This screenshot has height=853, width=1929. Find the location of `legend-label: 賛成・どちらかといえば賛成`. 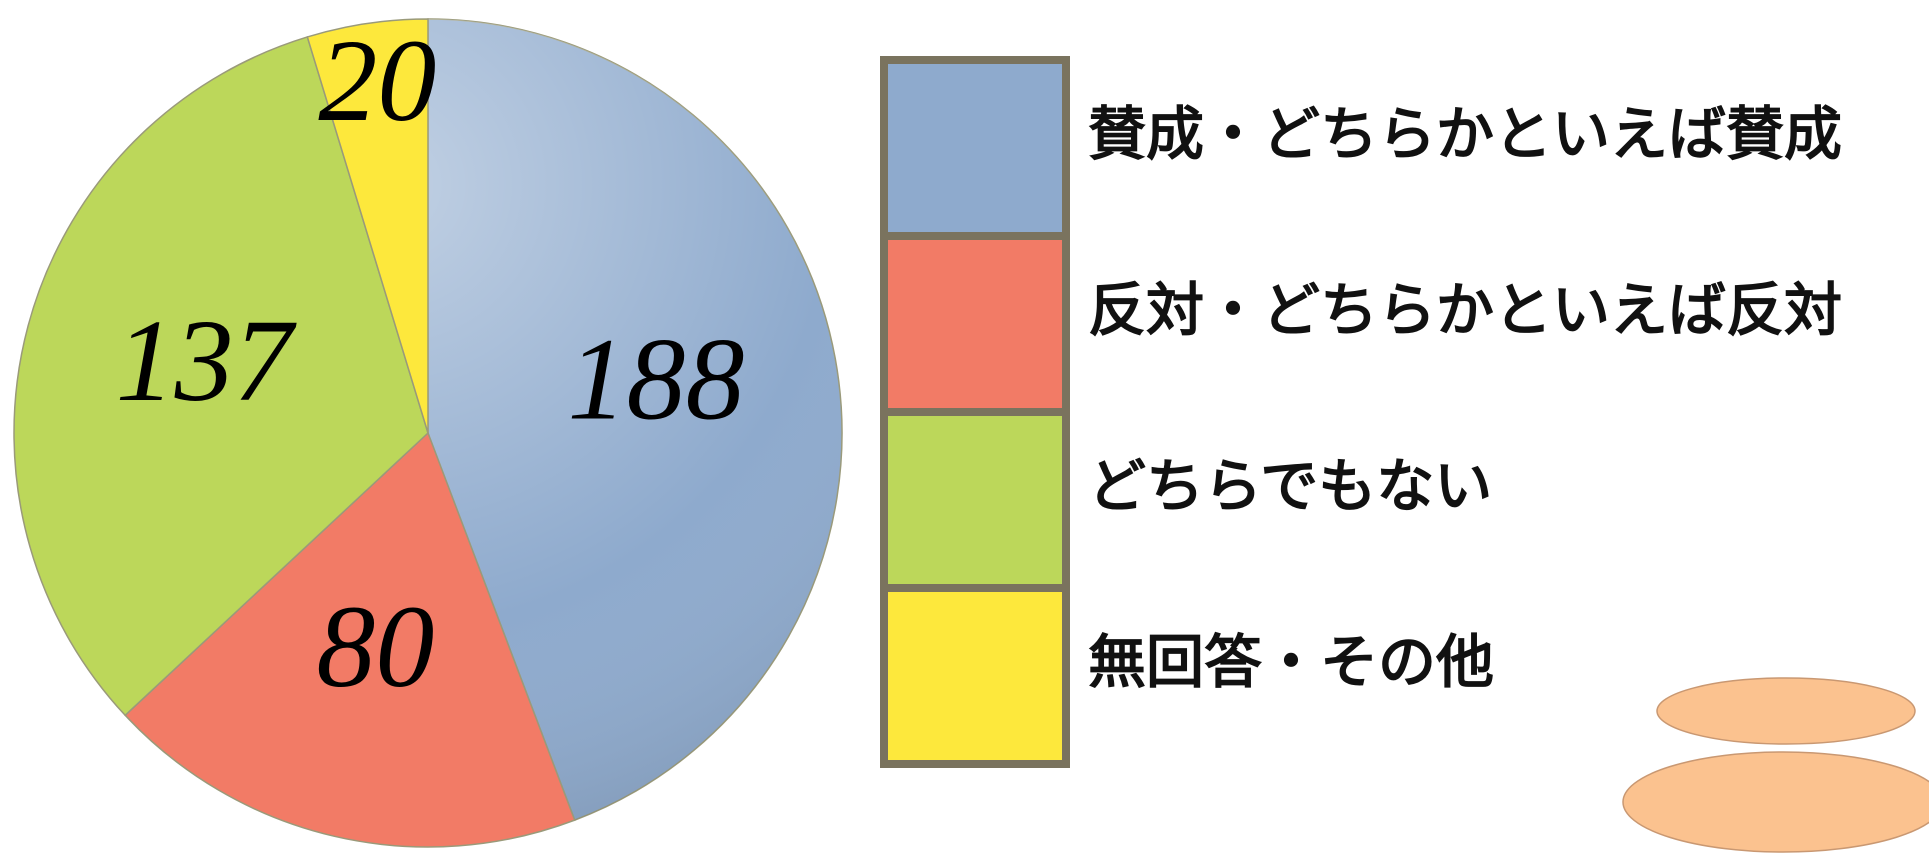

legend-label: 賛成・どちらかといえば賛成 is located at coordinates (1465, 134).